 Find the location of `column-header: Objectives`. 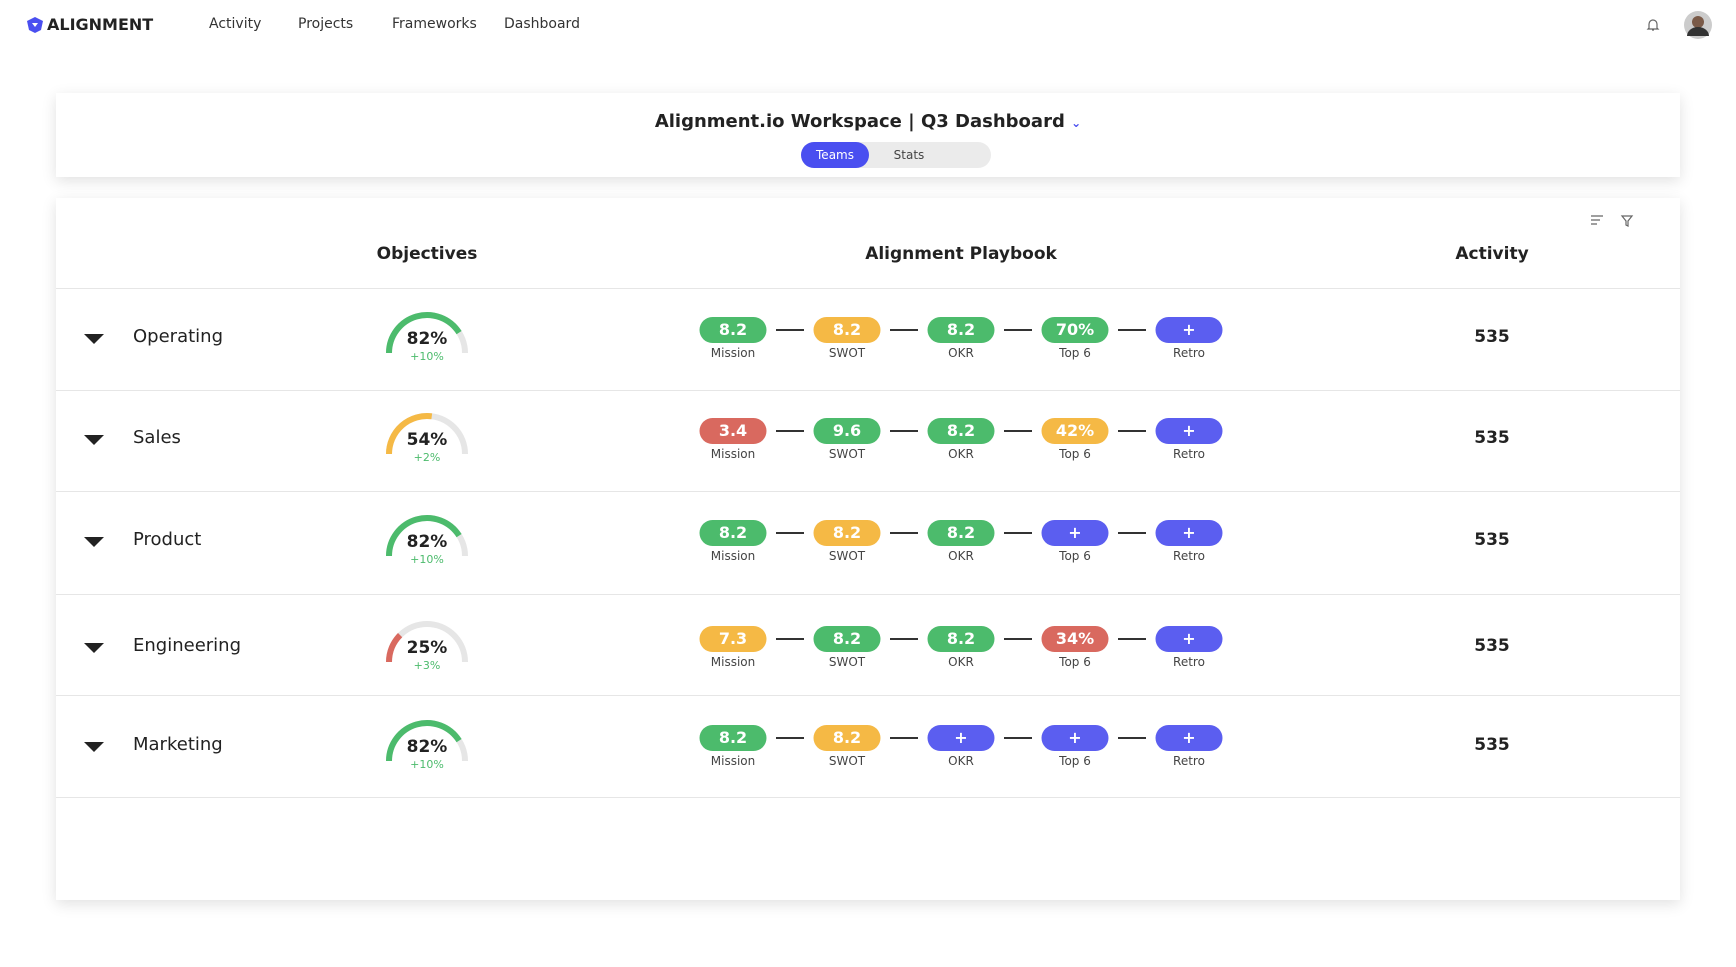

column-header: Objectives is located at coordinates (427, 254).